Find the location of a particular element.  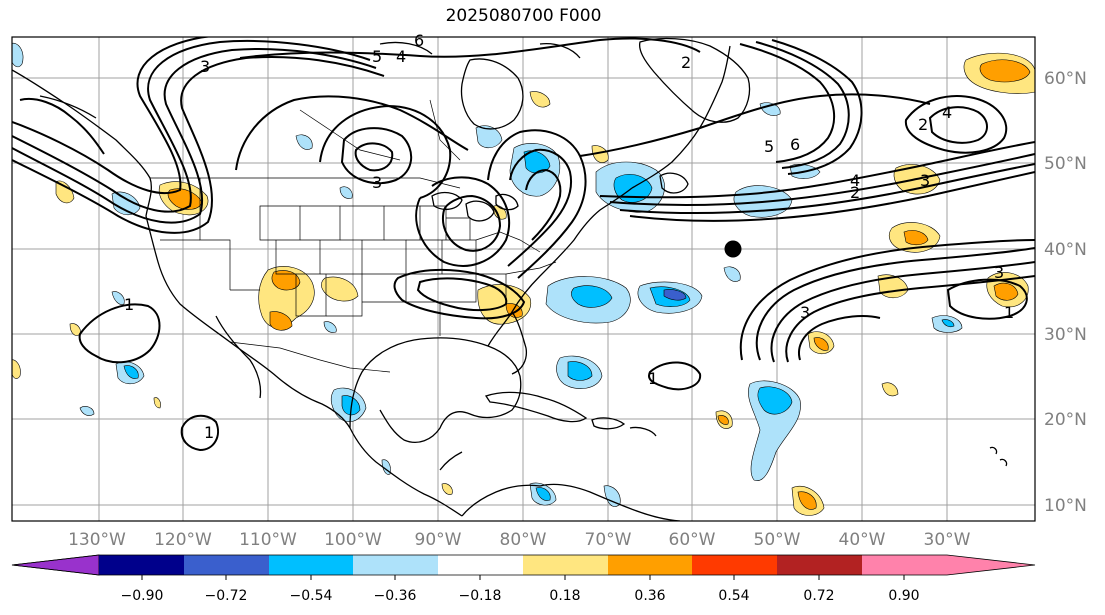

colorbar-tick-label: 0.54 is located at coordinates (733, 596).